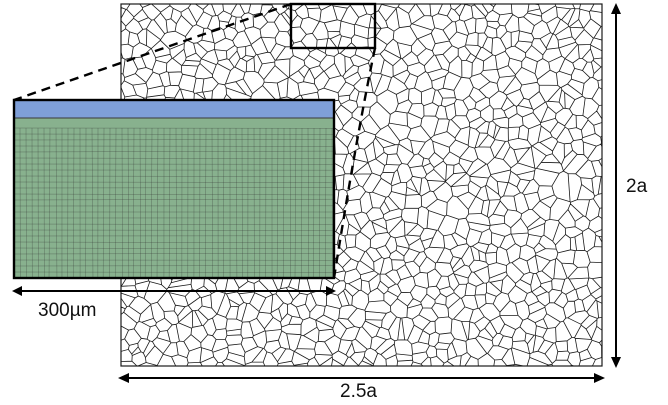  Describe the element at coordinates (333, 26) in the screenshot. I see `zoom-region-box` at that location.